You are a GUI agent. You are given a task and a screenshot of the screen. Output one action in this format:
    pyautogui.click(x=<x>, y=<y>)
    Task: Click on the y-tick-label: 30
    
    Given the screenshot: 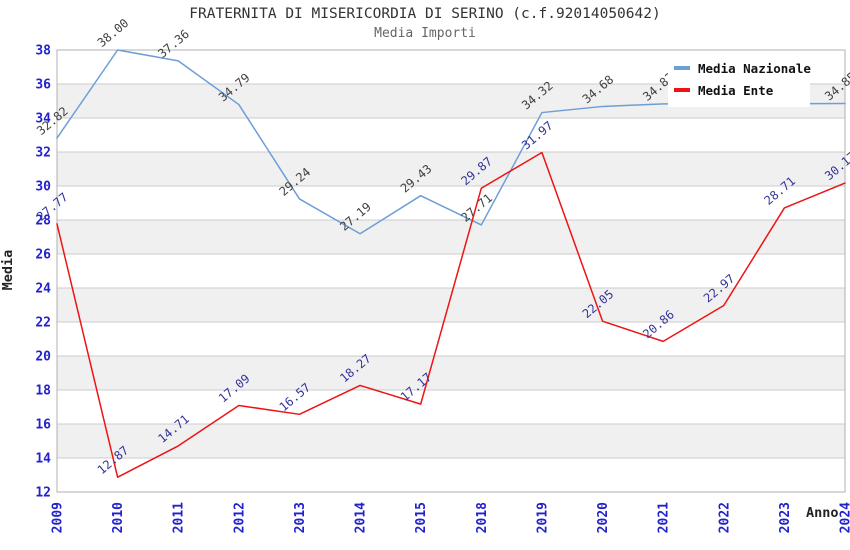 What is the action you would take?
    pyautogui.click(x=43, y=187)
    